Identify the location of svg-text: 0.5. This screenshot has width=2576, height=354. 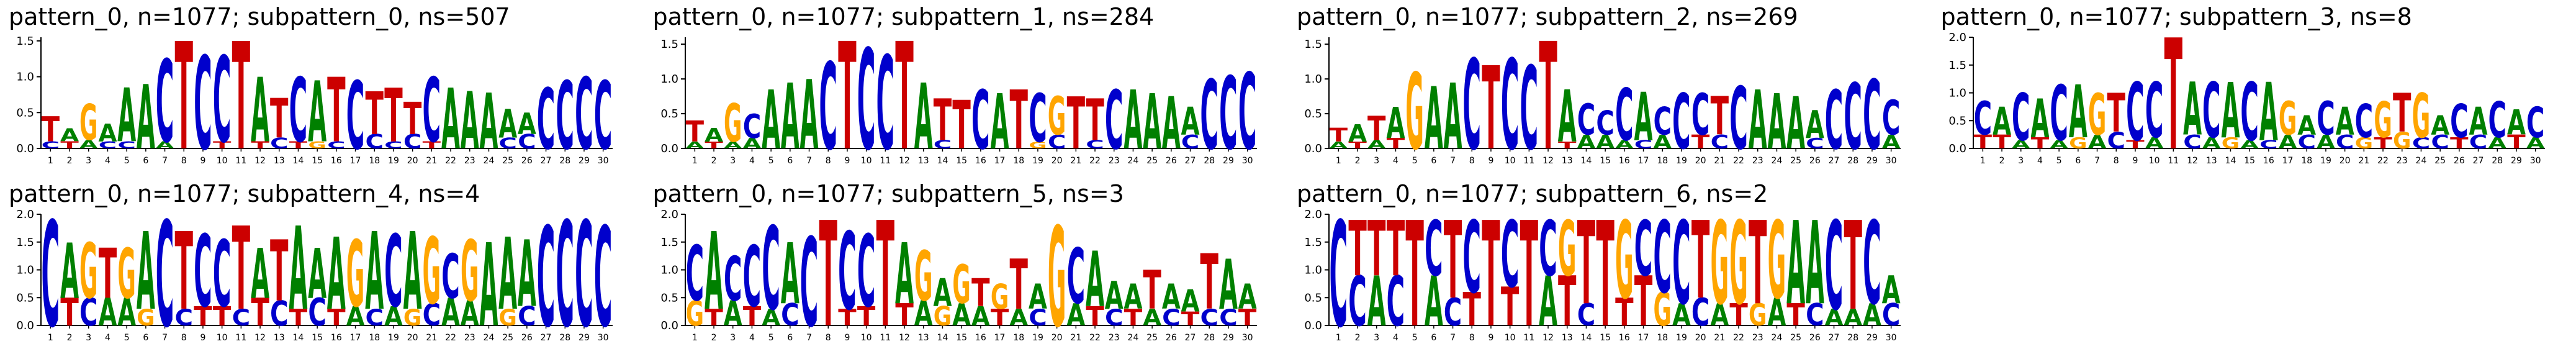
(669, 297).